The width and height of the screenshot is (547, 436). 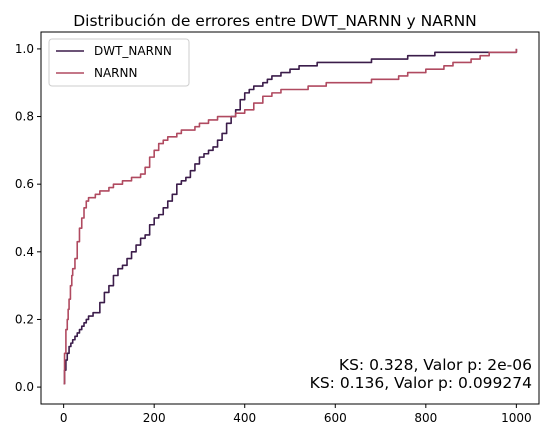 What do you see at coordinates (24, 117) in the screenshot?
I see `y-tick-label: 0.8` at bounding box center [24, 117].